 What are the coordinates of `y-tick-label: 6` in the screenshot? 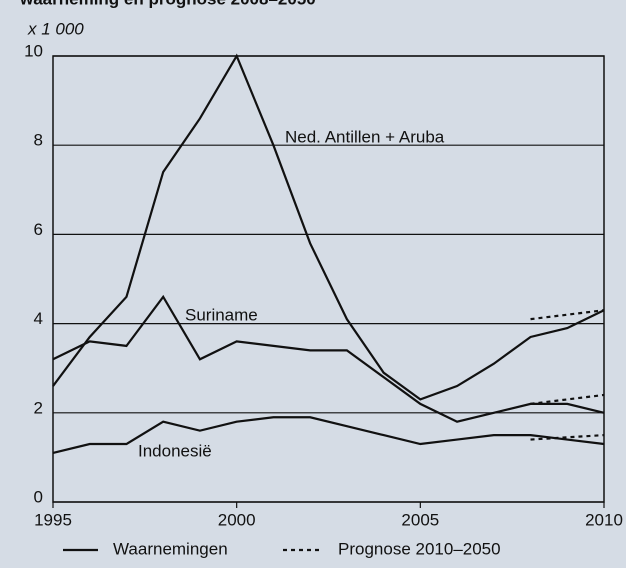 It's located at (38, 229).